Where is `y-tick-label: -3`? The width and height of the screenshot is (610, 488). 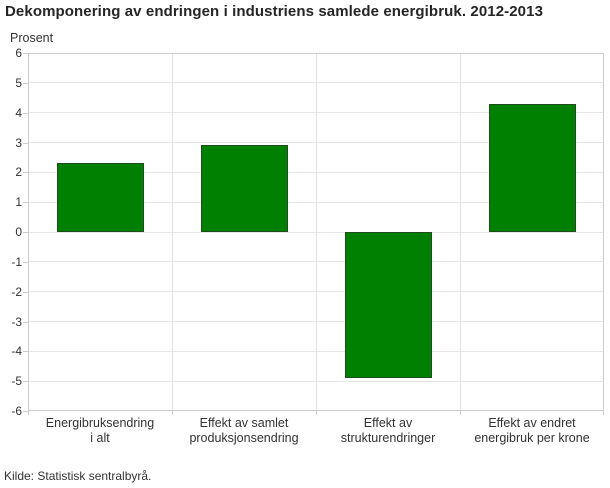 y-tick-label: -3 is located at coordinates (16, 321).